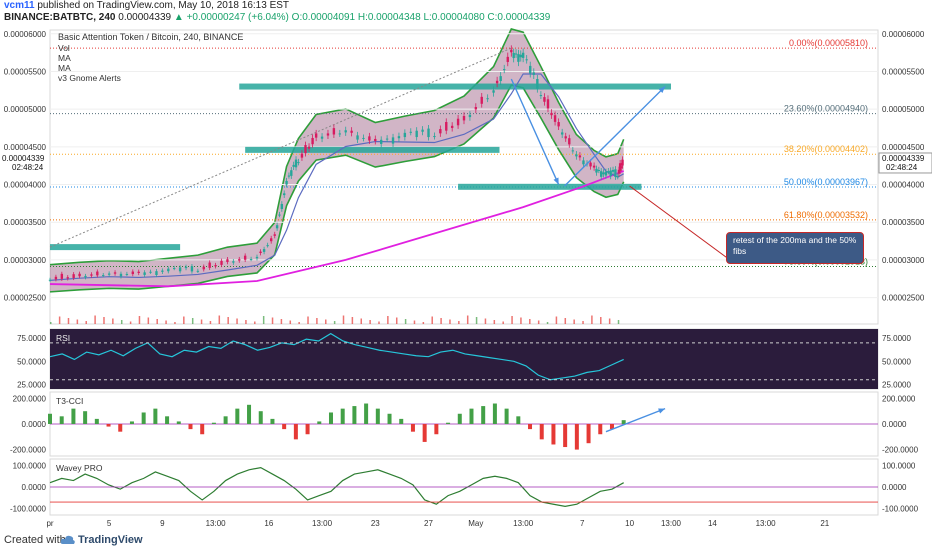 The width and height of the screenshot is (932, 550). I want to click on x-tick-label: May, so click(475, 523).